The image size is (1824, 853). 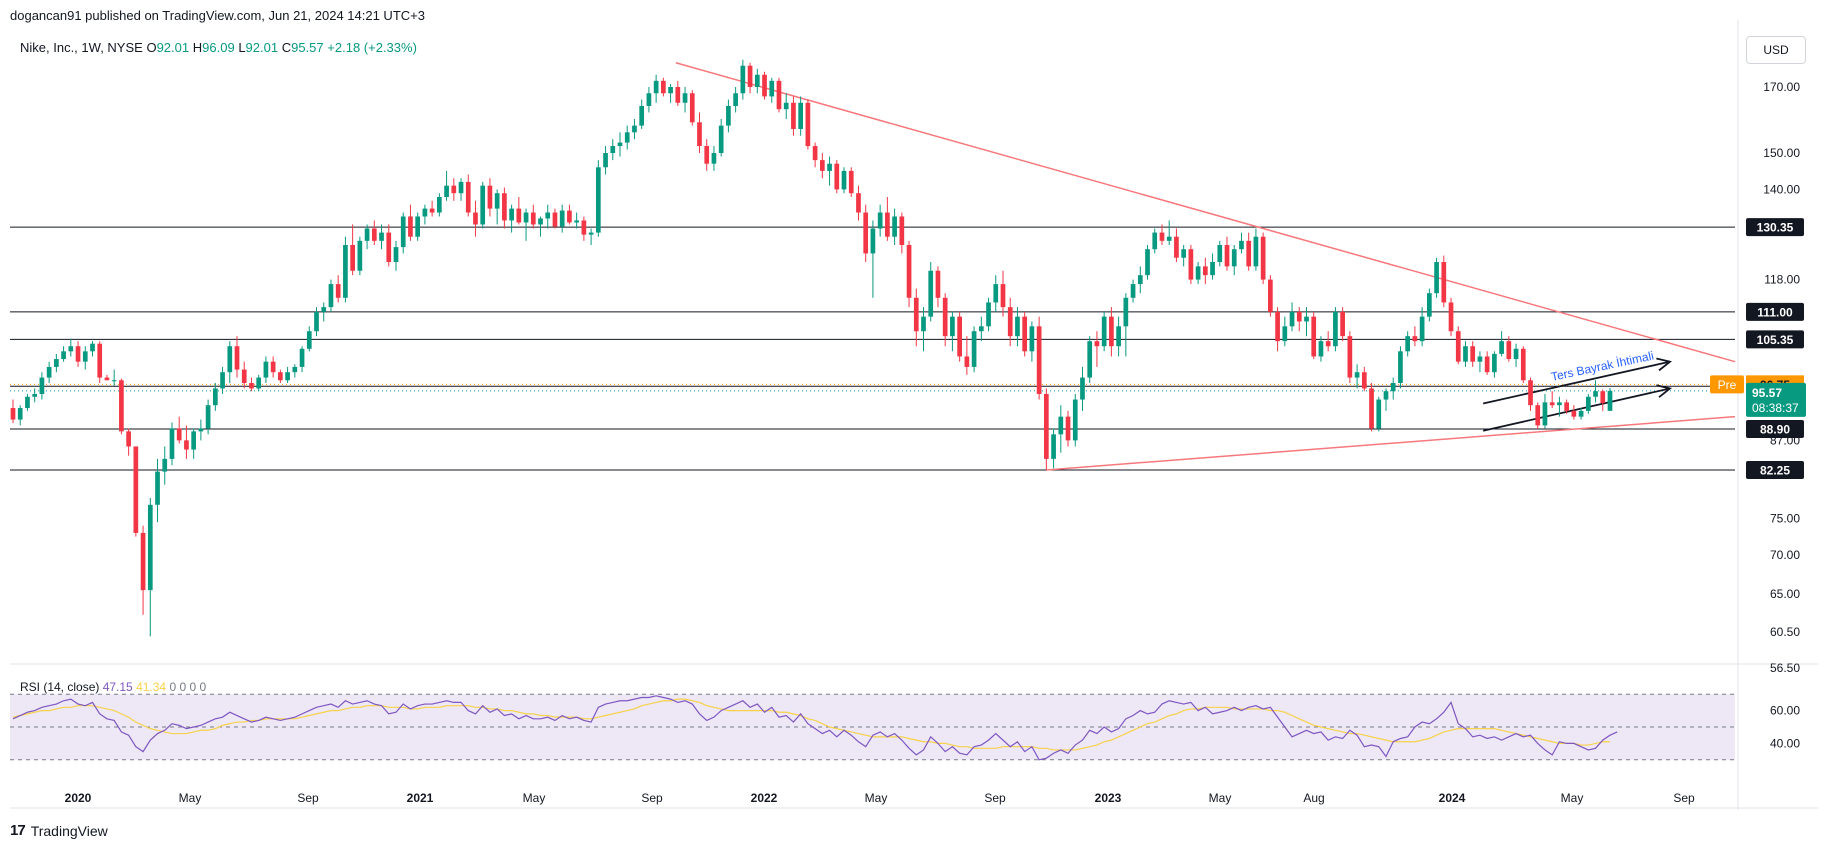 What do you see at coordinates (1775, 470) in the screenshot?
I see `level-tag-text: 82.25` at bounding box center [1775, 470].